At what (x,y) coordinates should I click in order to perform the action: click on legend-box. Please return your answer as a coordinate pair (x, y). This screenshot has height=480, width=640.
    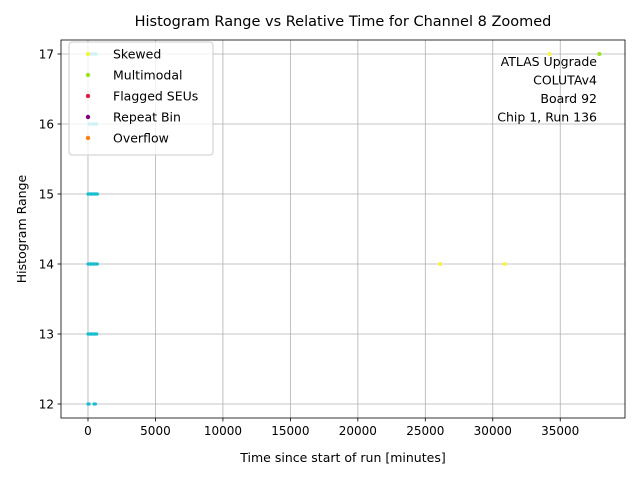
    Looking at the image, I should click on (141, 98).